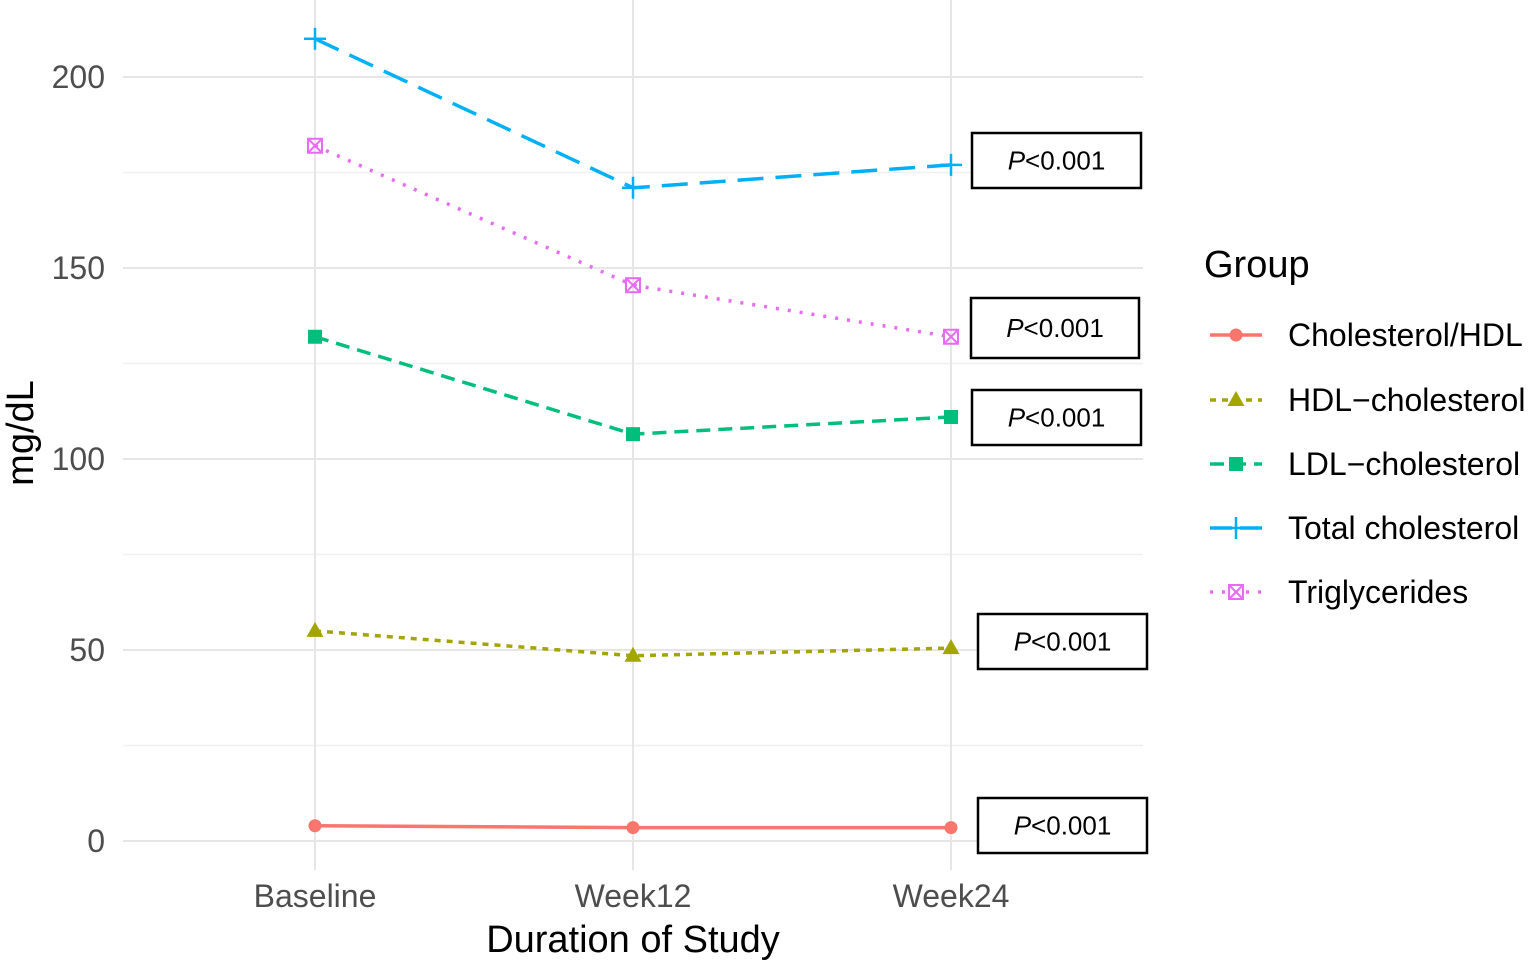 Image resolution: width=1536 pixels, height=963 pixels. I want to click on series-hdl-cholesterol, so click(633, 641).